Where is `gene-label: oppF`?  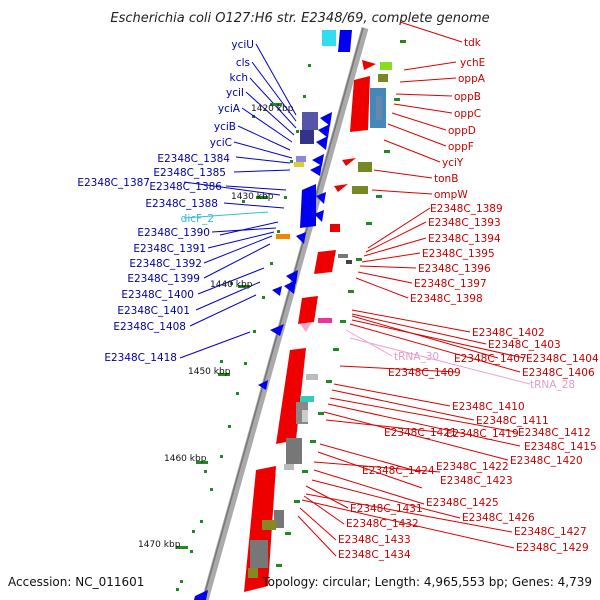 gene-label: oppF is located at coordinates (461, 147).